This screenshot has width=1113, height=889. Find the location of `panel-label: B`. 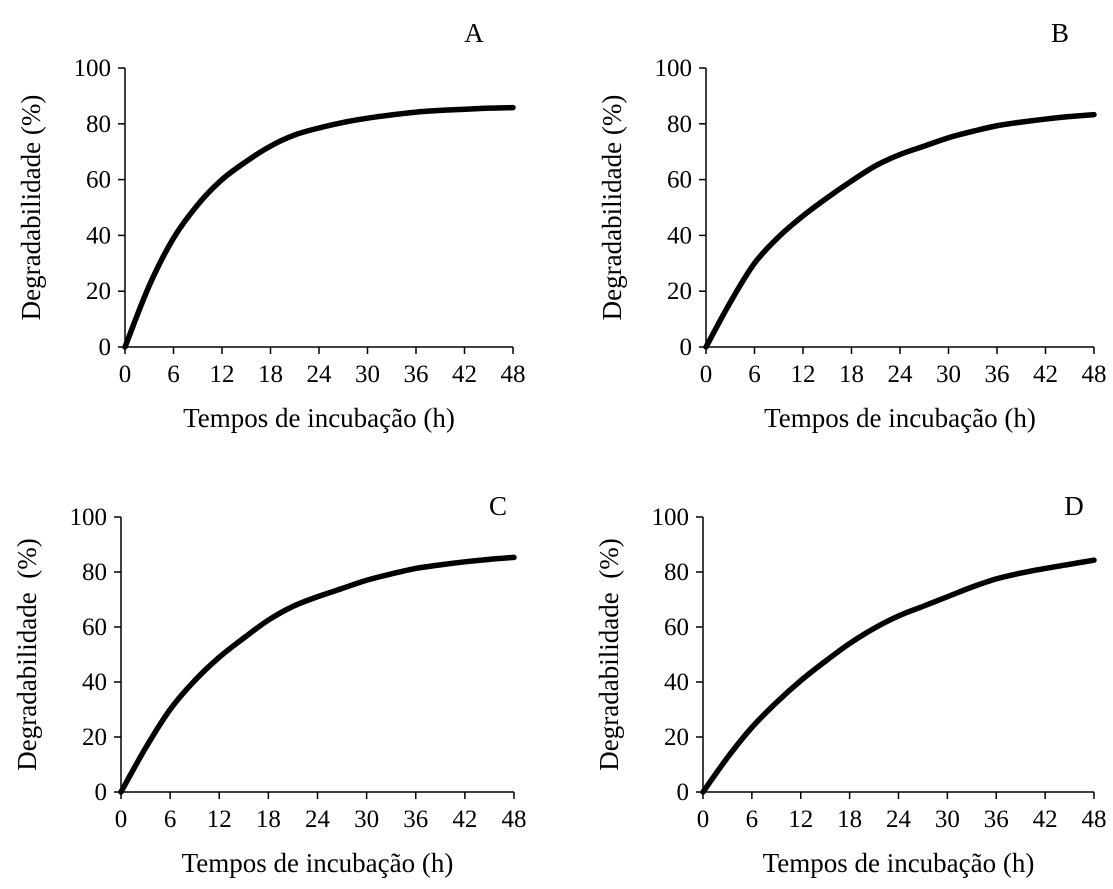

panel-label: B is located at coordinates (1060, 33).